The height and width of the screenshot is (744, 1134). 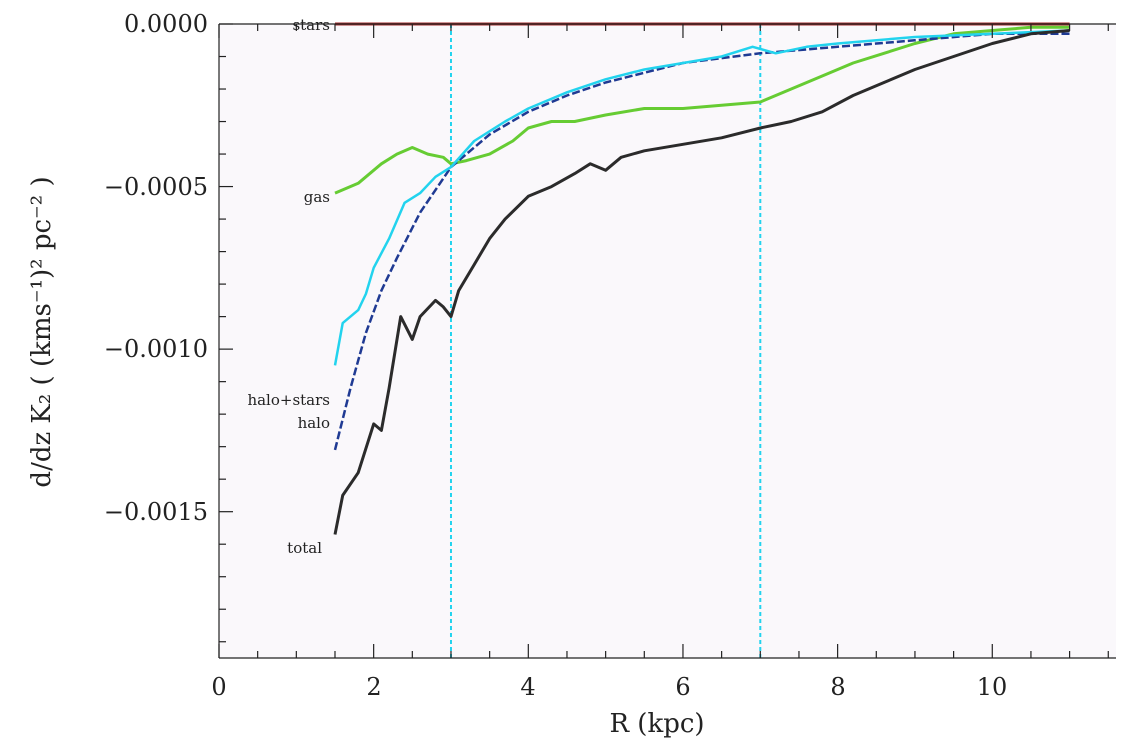 I want to click on series-label-halo: halo, so click(x=314, y=423).